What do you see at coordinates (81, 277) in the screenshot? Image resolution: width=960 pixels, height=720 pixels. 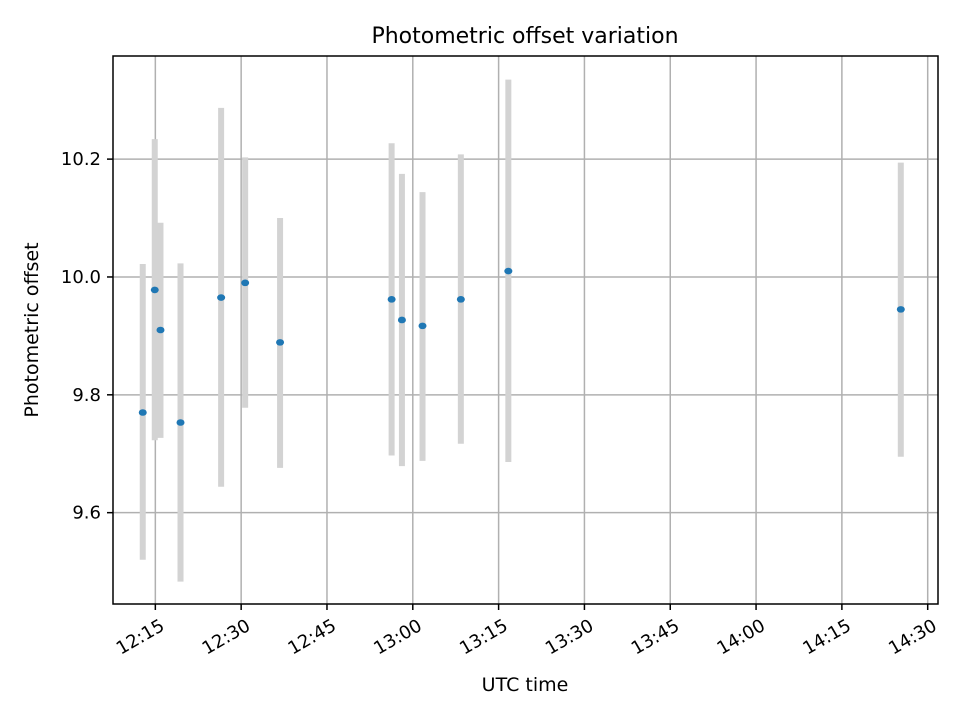 I see `y-tick-label: 10.0` at bounding box center [81, 277].